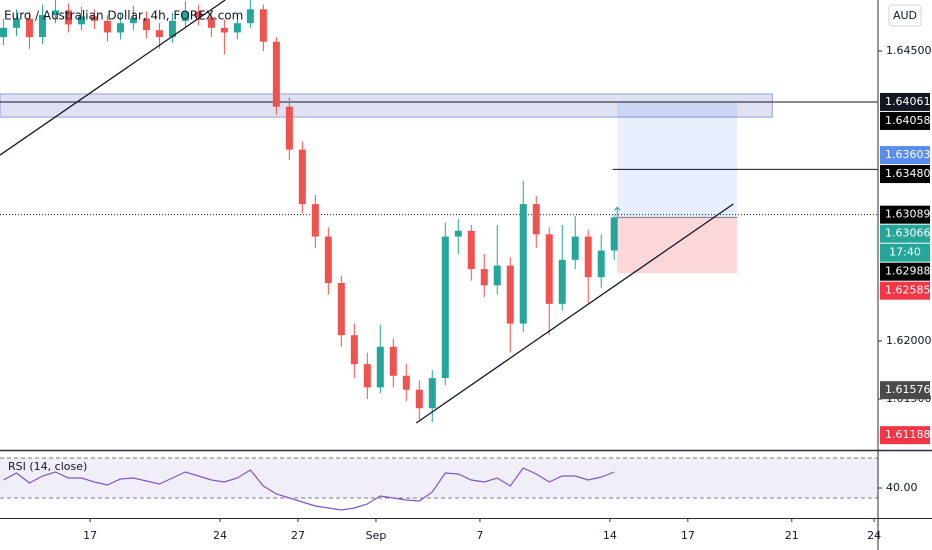 Image resolution: width=932 pixels, height=550 pixels. I want to click on currency-button, so click(905, 15).